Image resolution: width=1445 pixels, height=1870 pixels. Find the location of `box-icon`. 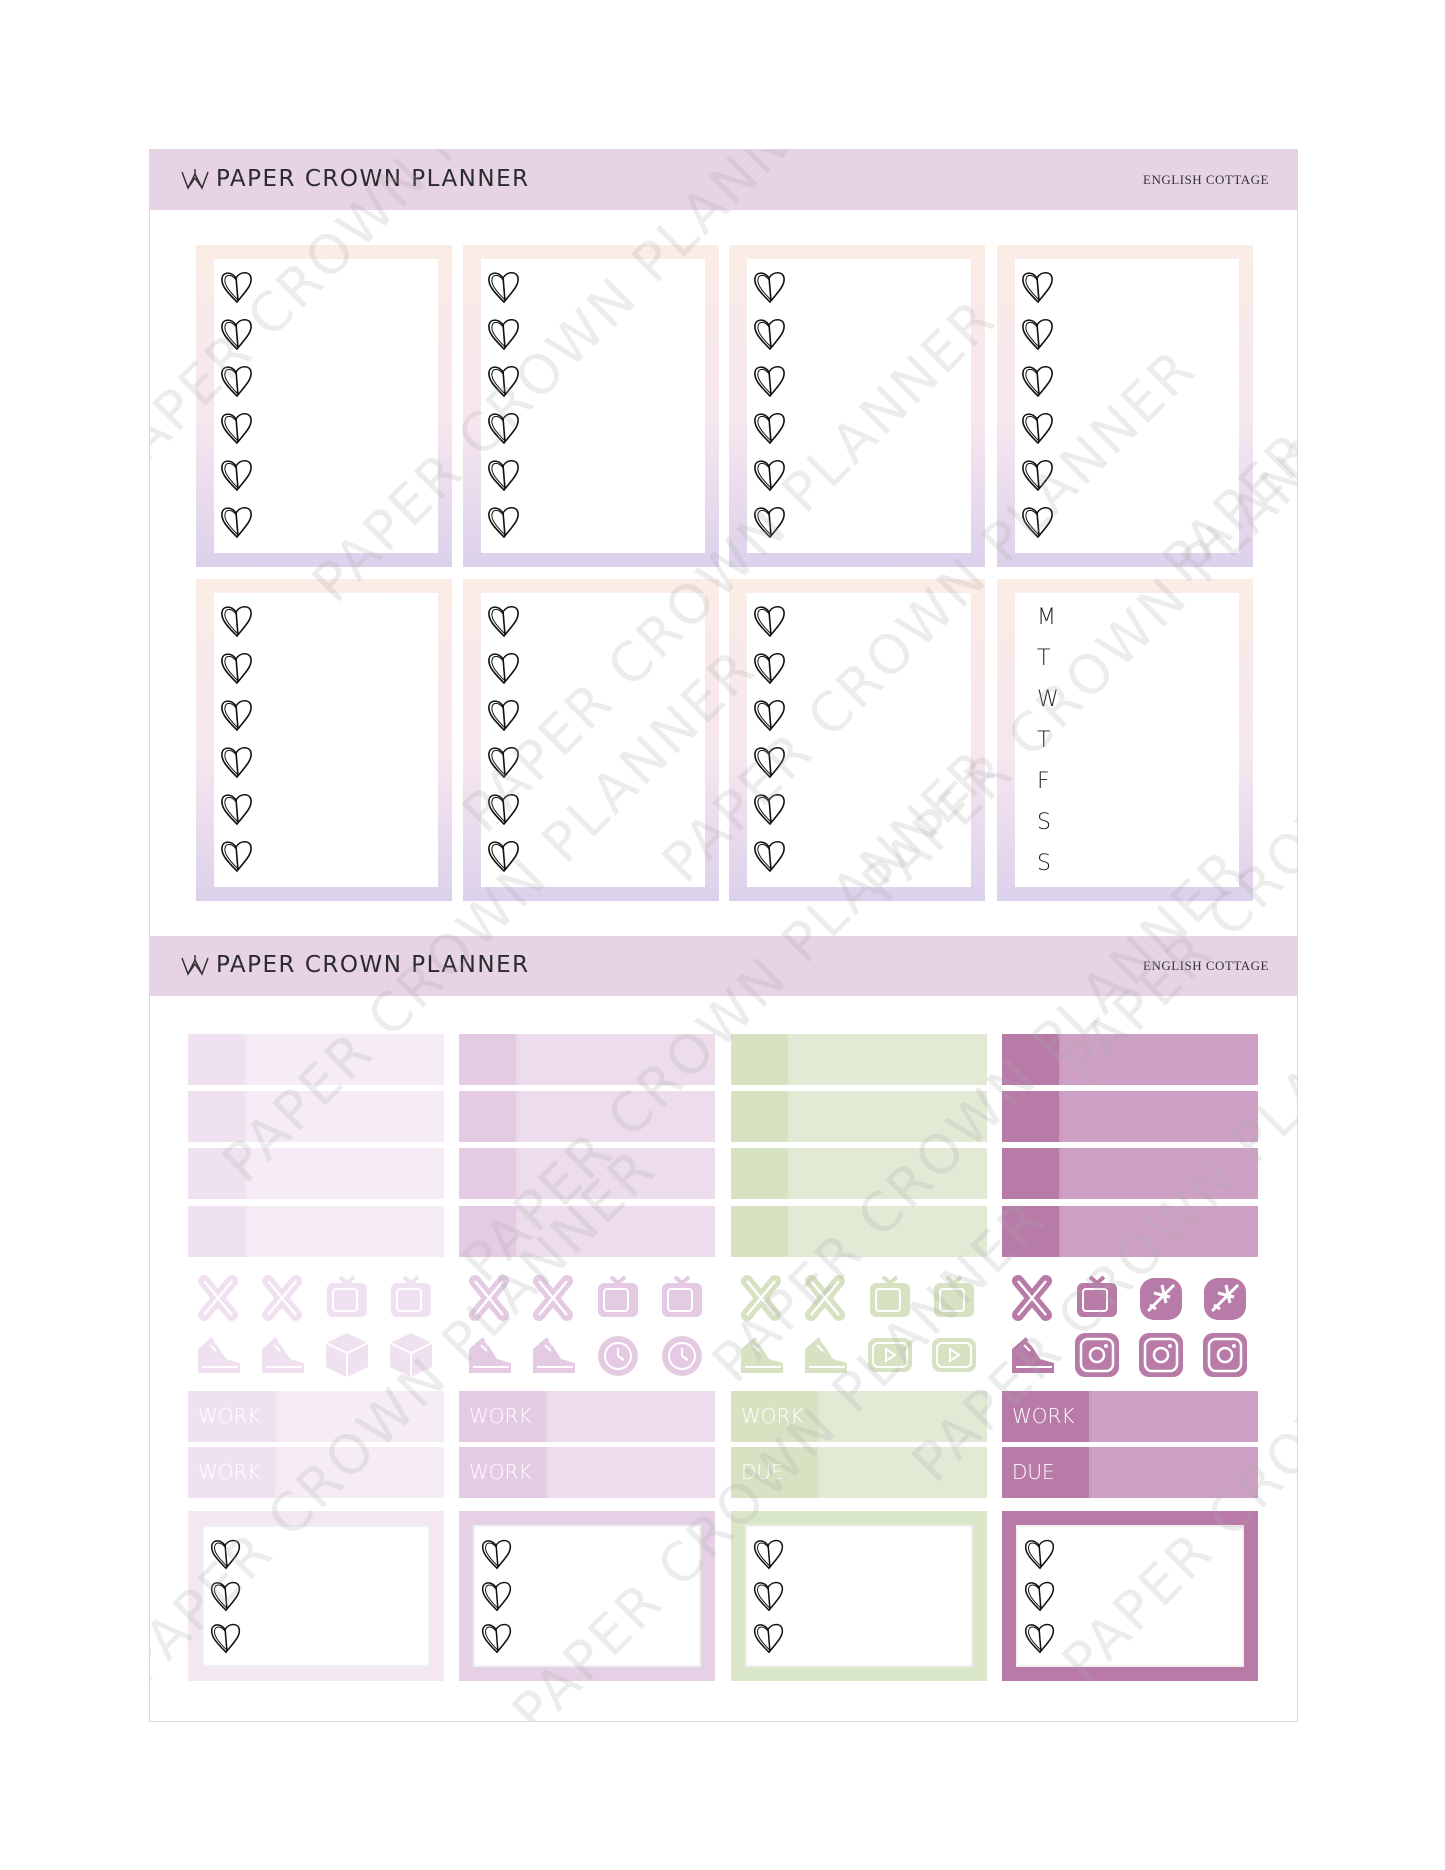

box-icon is located at coordinates (411, 1354).